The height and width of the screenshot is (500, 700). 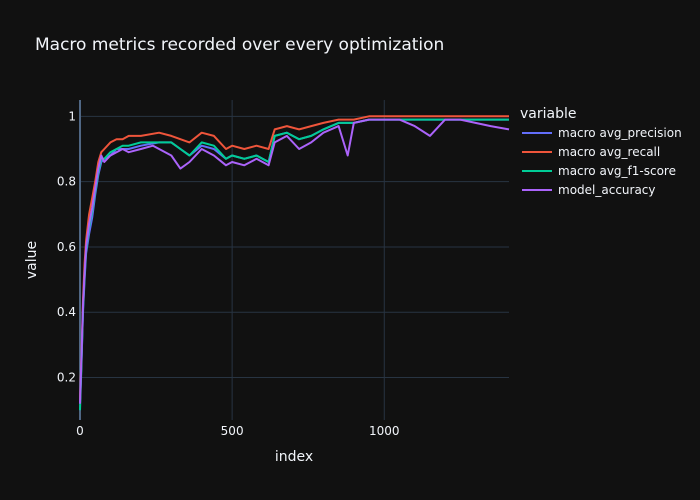 I want to click on legend-label: macro avg_precision, so click(x=620, y=133).